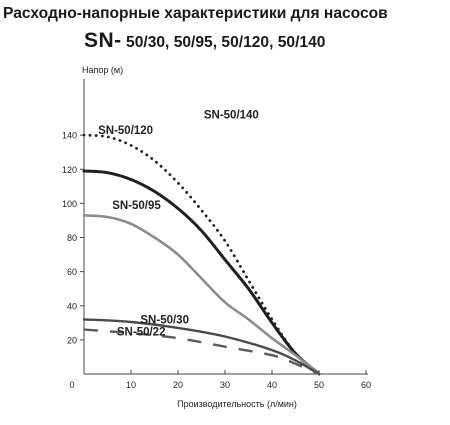  What do you see at coordinates (102, 70) in the screenshot?
I see `y-axis-title: Напор (м)` at bounding box center [102, 70].